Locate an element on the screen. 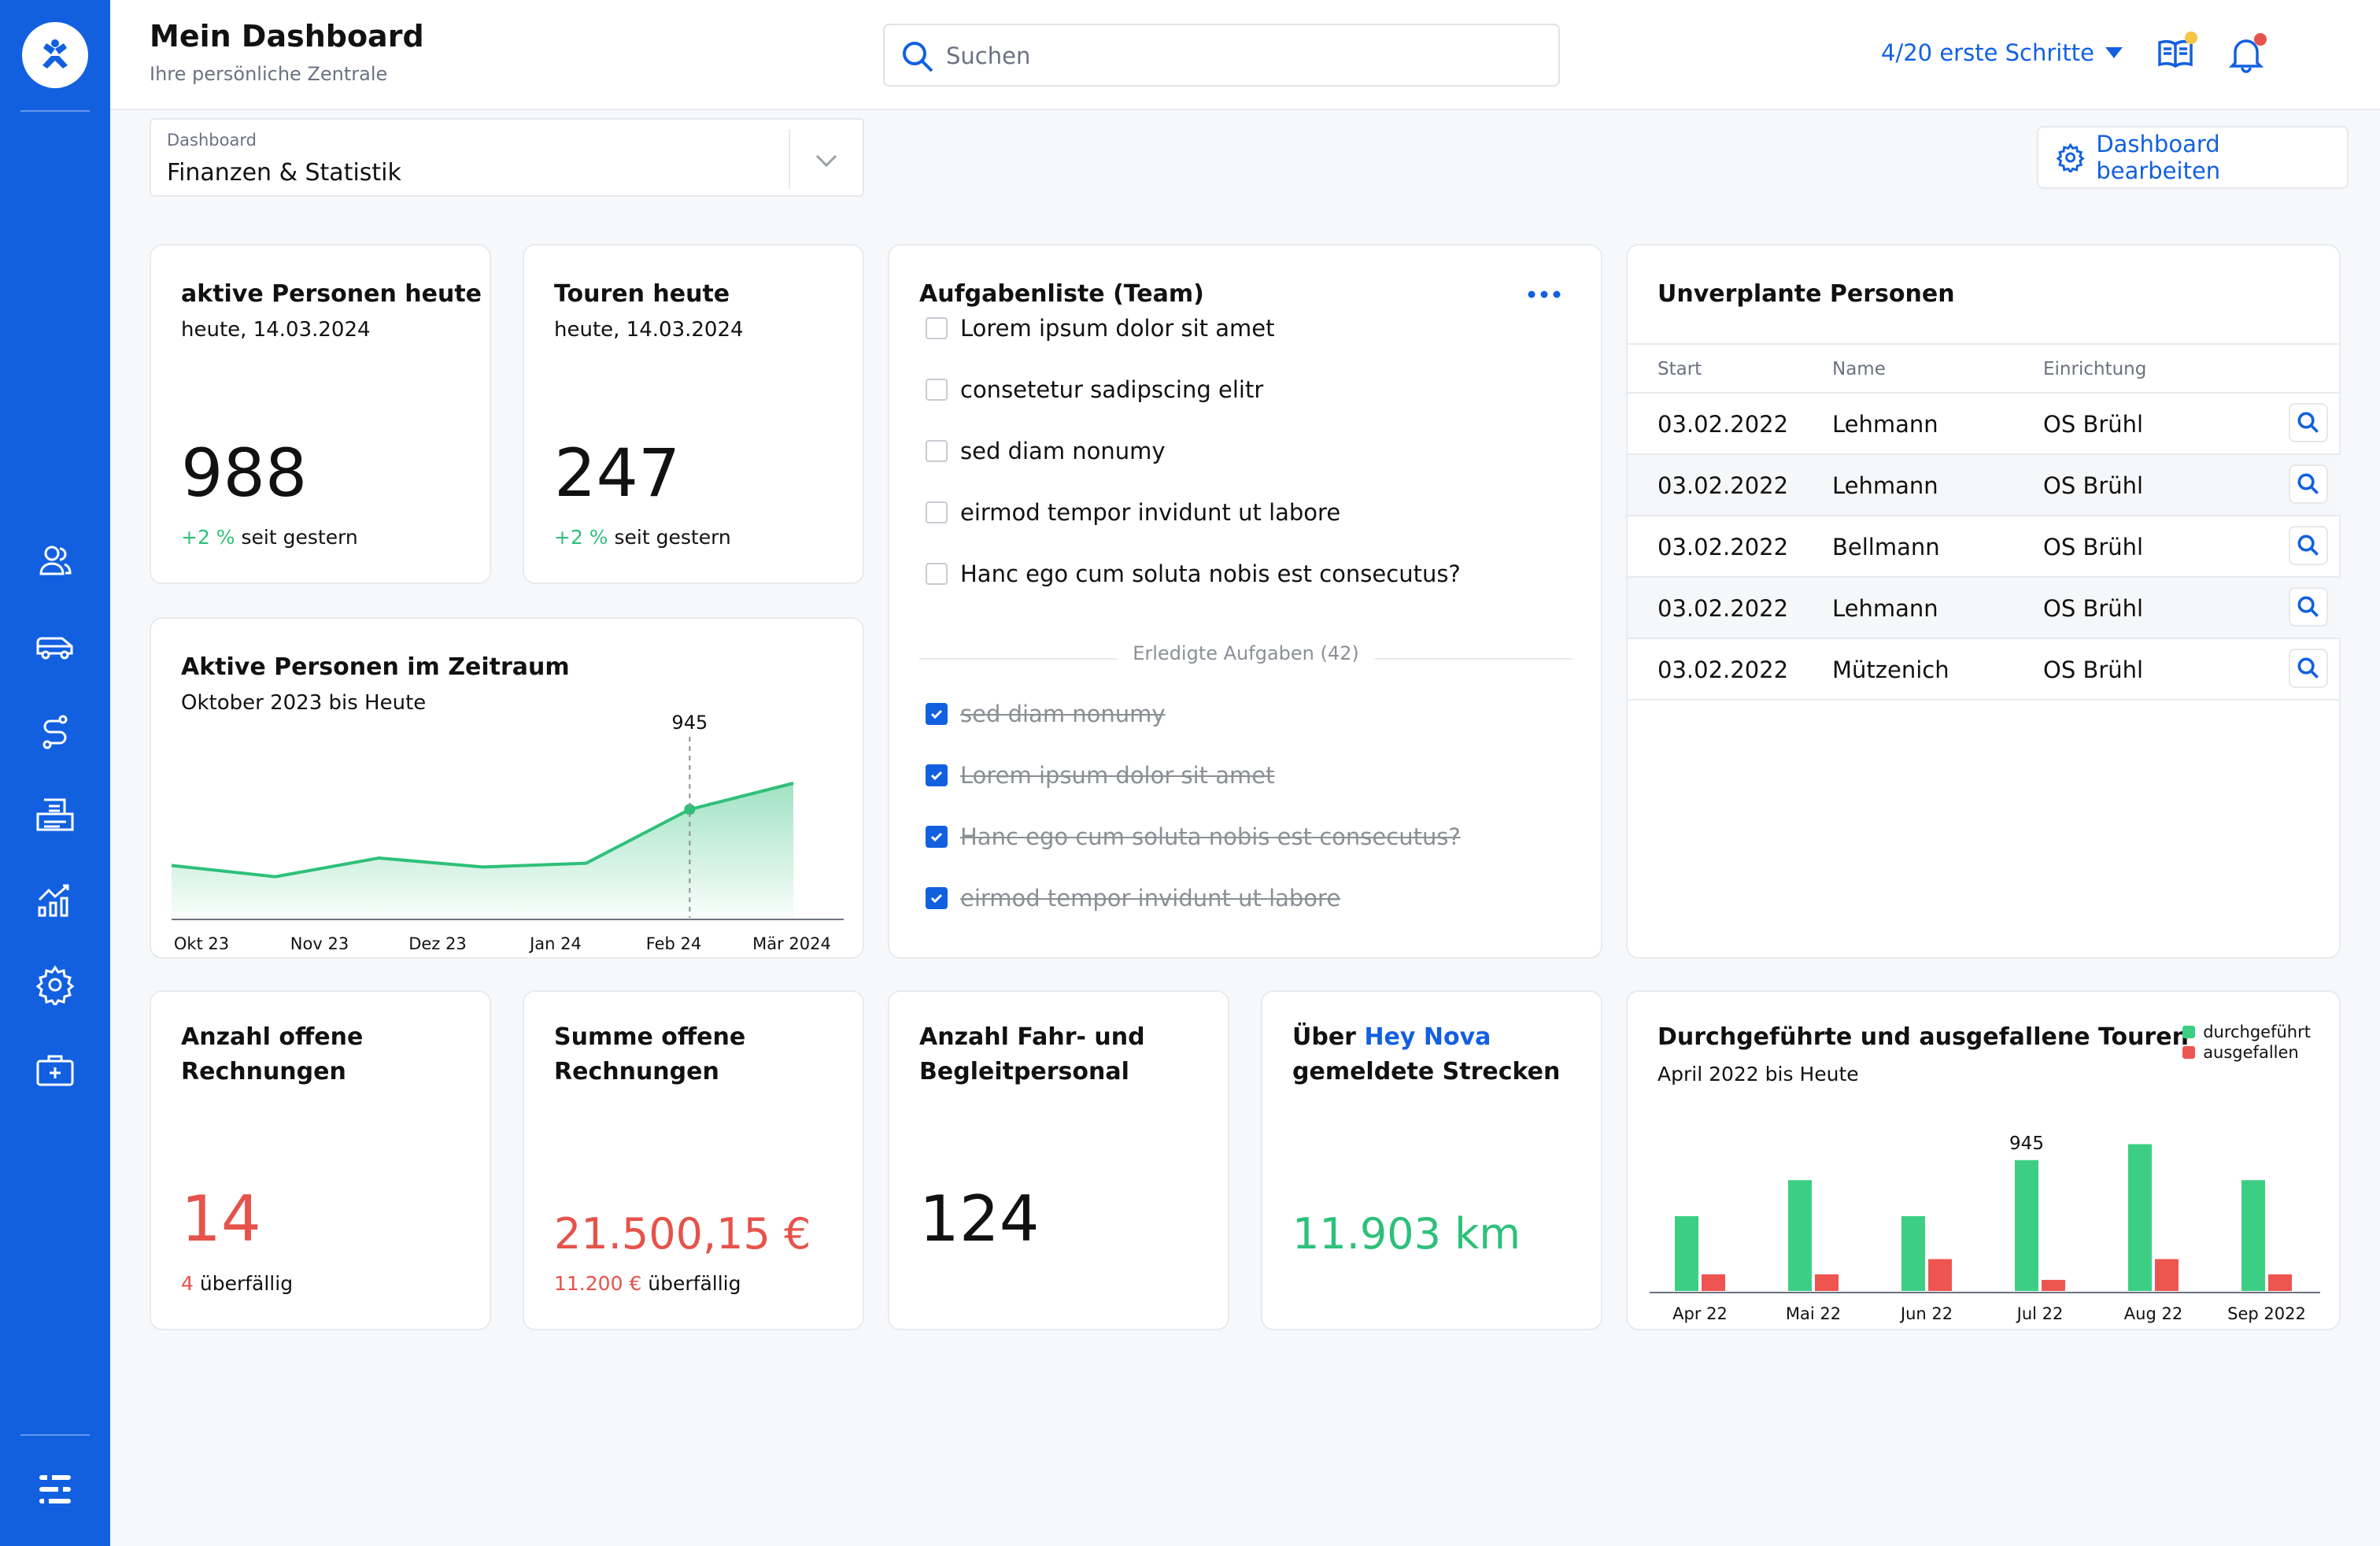 The height and width of the screenshot is (1546, 2380). card-subtitle: April 2022 bis Heute is located at coordinates (1758, 1074).